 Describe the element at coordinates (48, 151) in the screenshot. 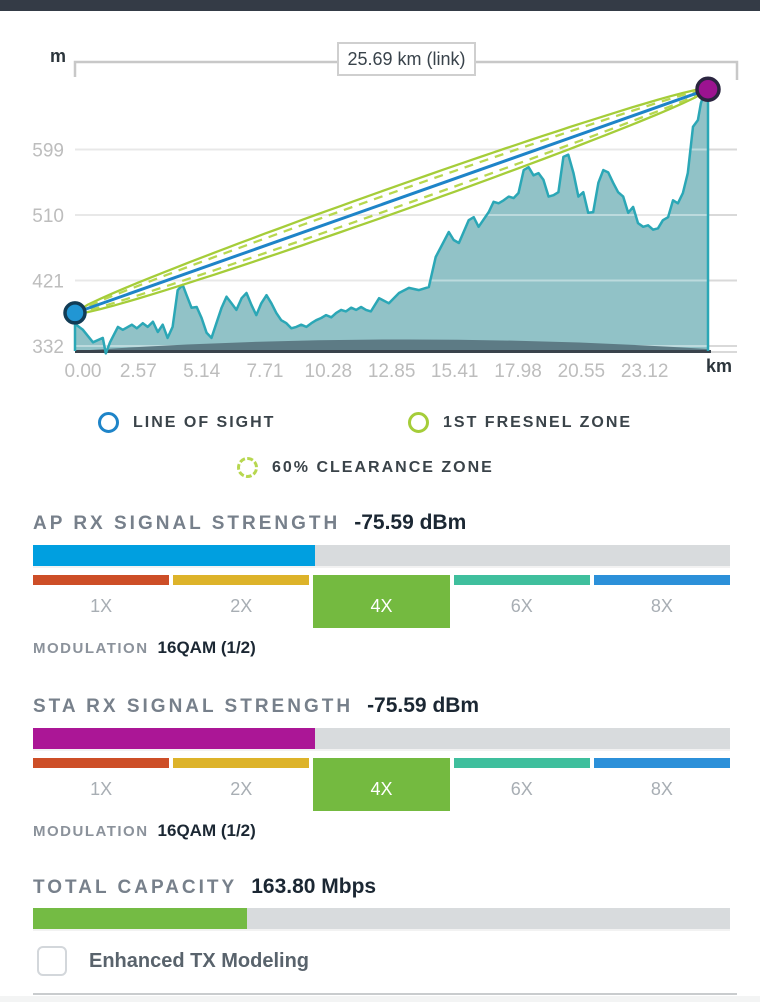

I see `svg-text: 599` at that location.